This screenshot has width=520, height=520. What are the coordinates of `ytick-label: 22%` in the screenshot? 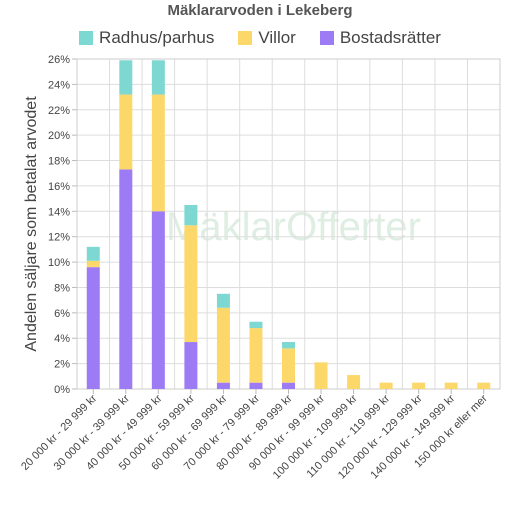 It's located at (59, 111).